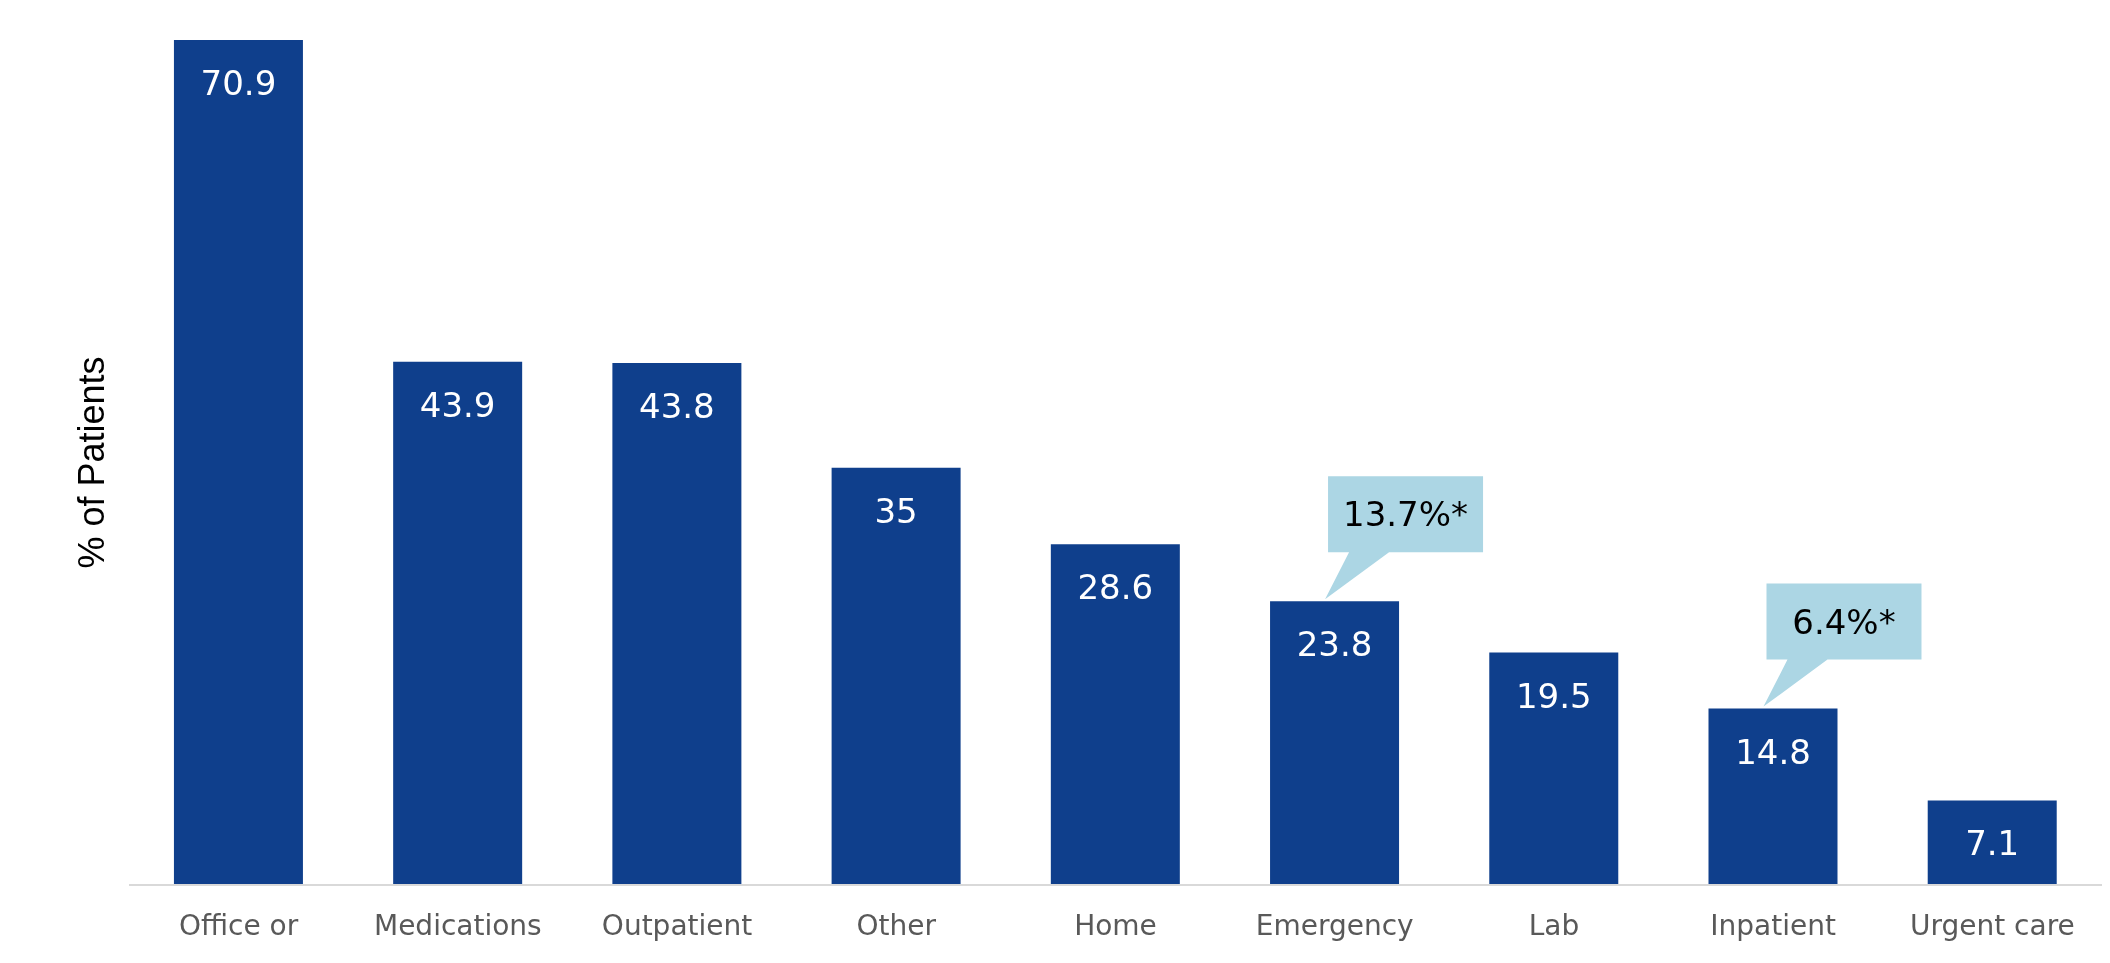 Image resolution: width=2110 pixels, height=963 pixels. Describe the element at coordinates (1115, 587) in the screenshot. I see `data-label: 28.6` at that location.